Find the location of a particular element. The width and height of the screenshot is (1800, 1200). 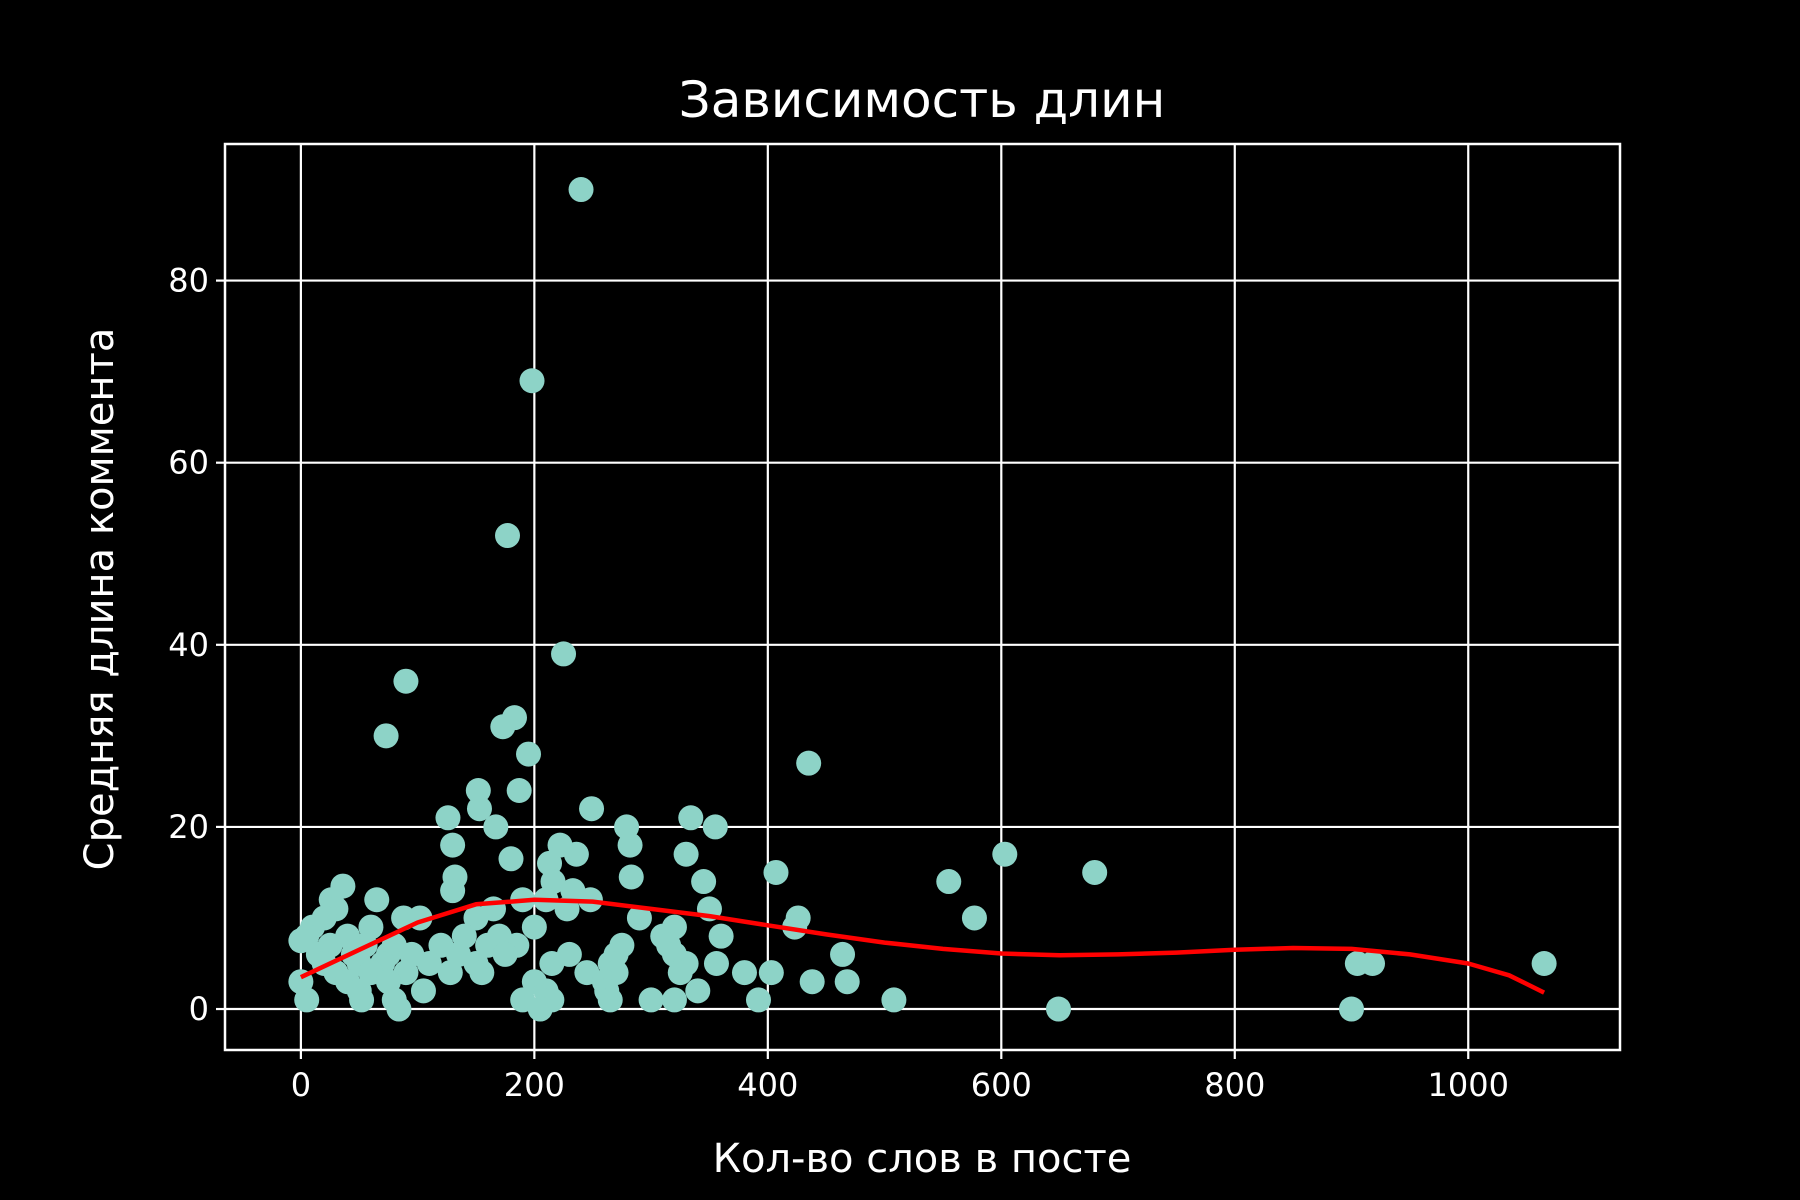

x-axis-label: Кол-во слов в посте is located at coordinates (922, 1159).